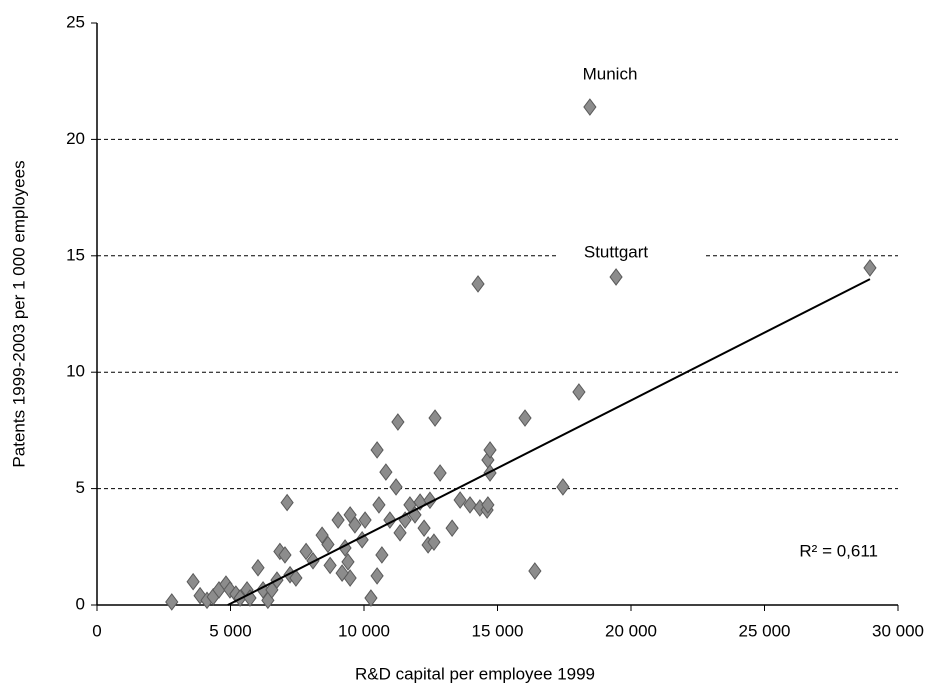 This screenshot has height=688, width=936. I want to click on annotation-bg, so click(631, 254).